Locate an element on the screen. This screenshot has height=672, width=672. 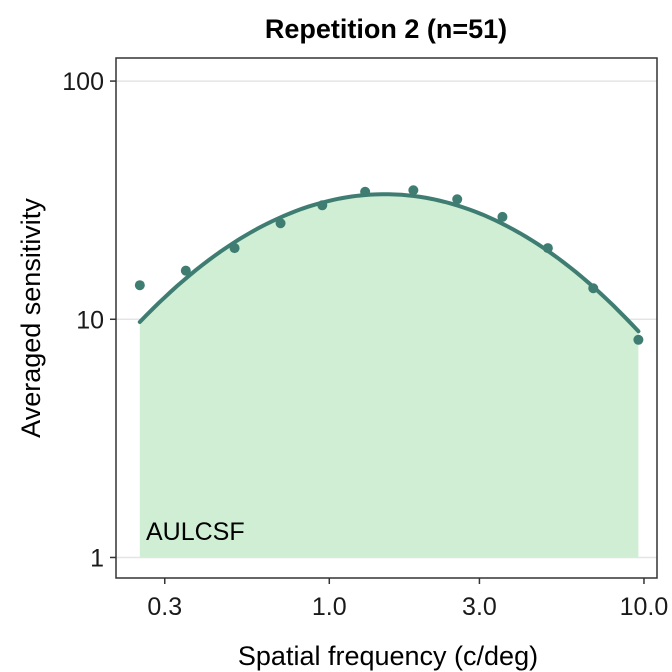
y-tick-label: 1 is located at coordinates (97, 558).